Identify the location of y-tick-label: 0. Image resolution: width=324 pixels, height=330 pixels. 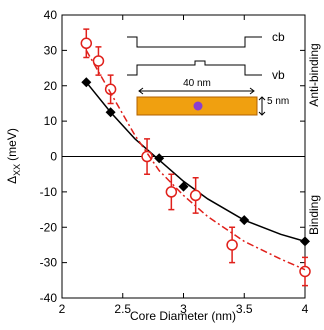
(53, 157).